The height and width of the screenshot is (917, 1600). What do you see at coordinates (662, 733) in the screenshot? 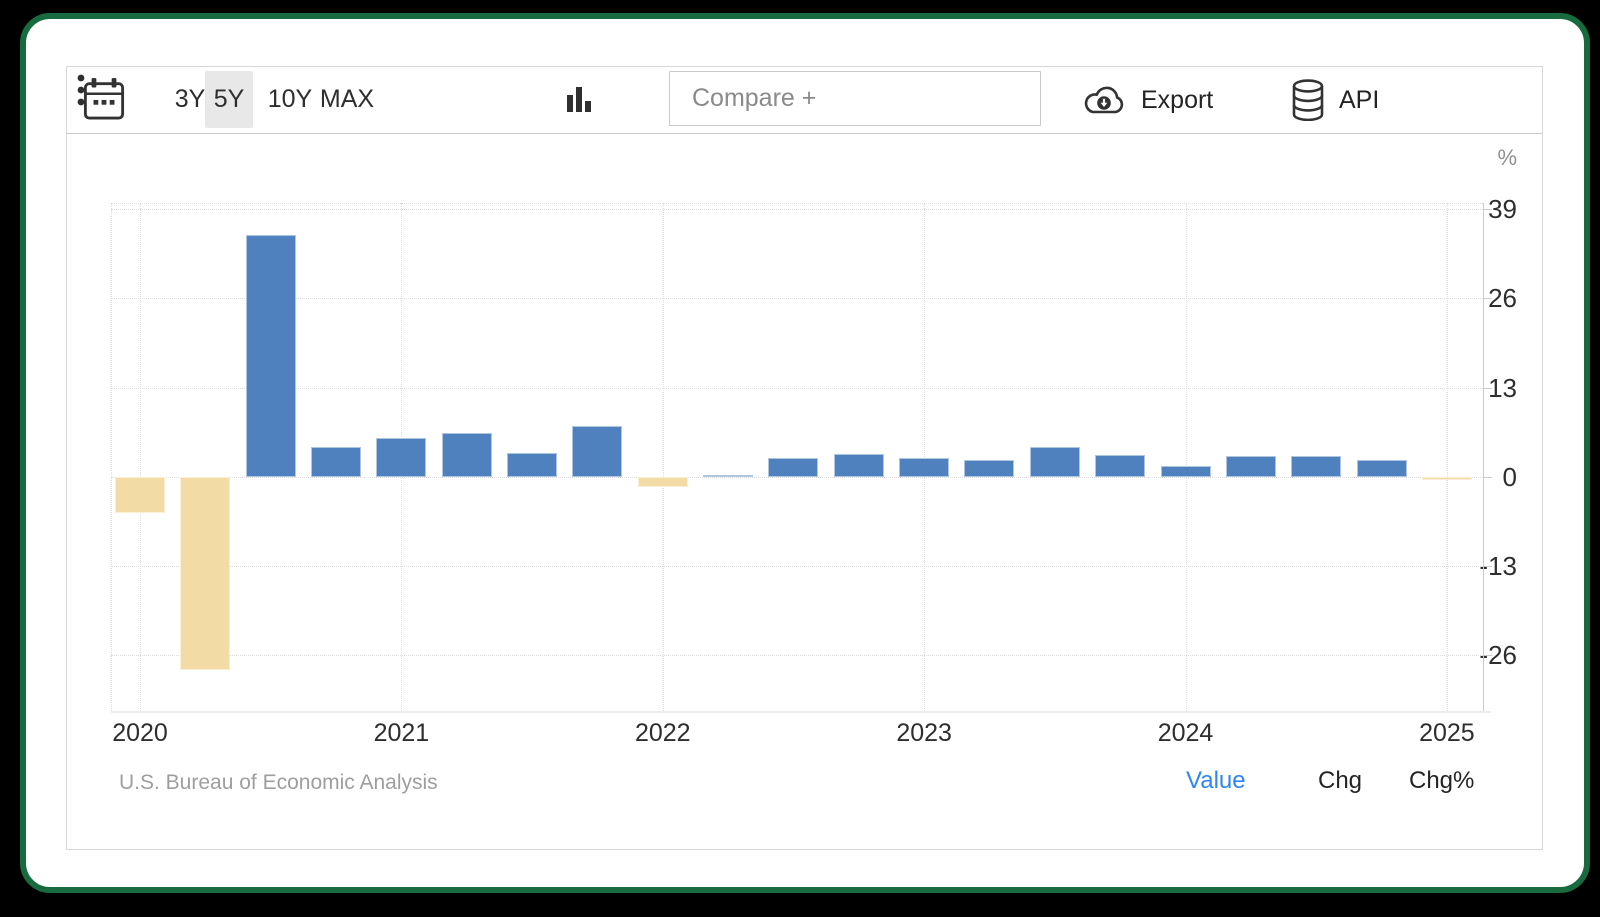
I see `x-axis-label: 2022` at bounding box center [662, 733].